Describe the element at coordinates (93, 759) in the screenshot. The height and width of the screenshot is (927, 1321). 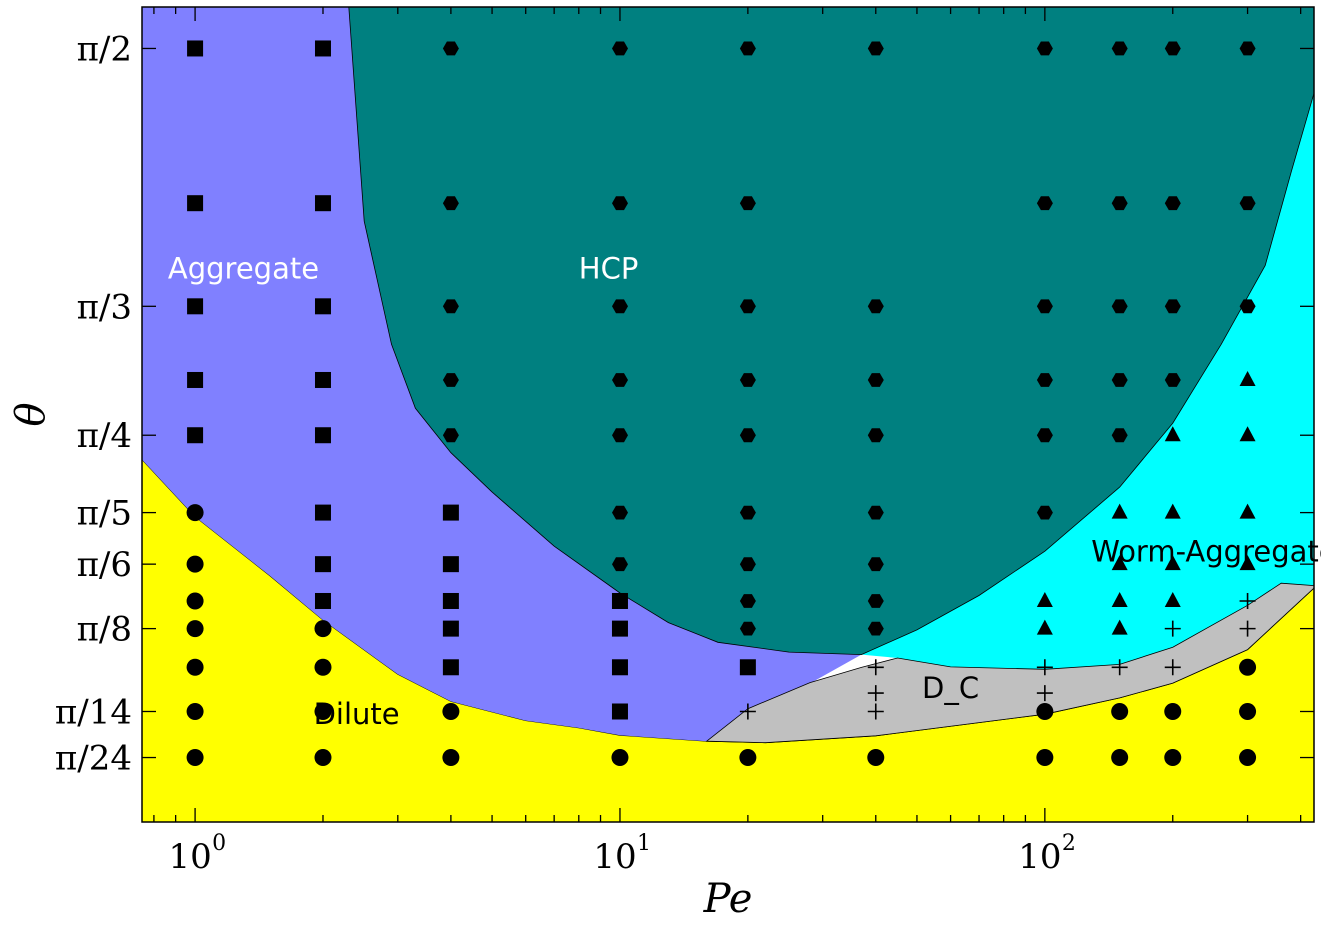
I see `y-tick-label: π/24` at that location.